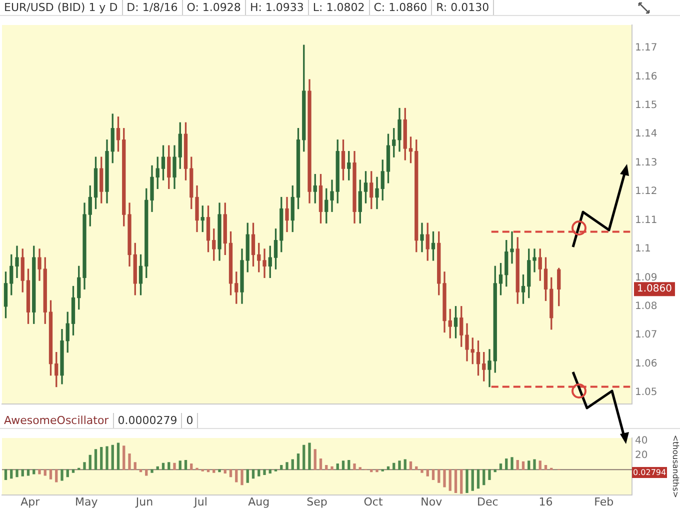  What do you see at coordinates (317, 501) in the screenshot?
I see `x-tick-label: Sep` at bounding box center [317, 501].